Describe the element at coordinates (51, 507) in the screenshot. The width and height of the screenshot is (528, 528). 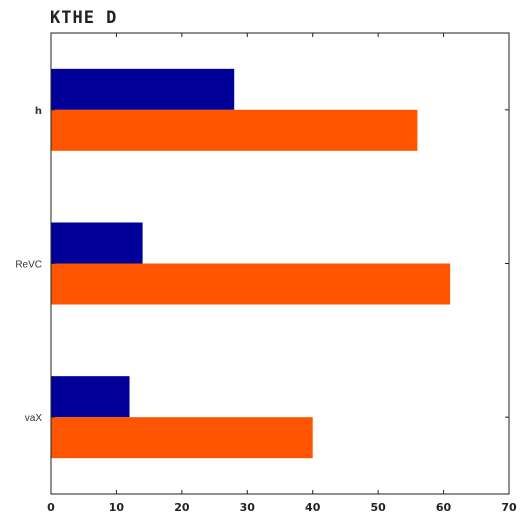
I see `x-tick-label: 0` at that location.